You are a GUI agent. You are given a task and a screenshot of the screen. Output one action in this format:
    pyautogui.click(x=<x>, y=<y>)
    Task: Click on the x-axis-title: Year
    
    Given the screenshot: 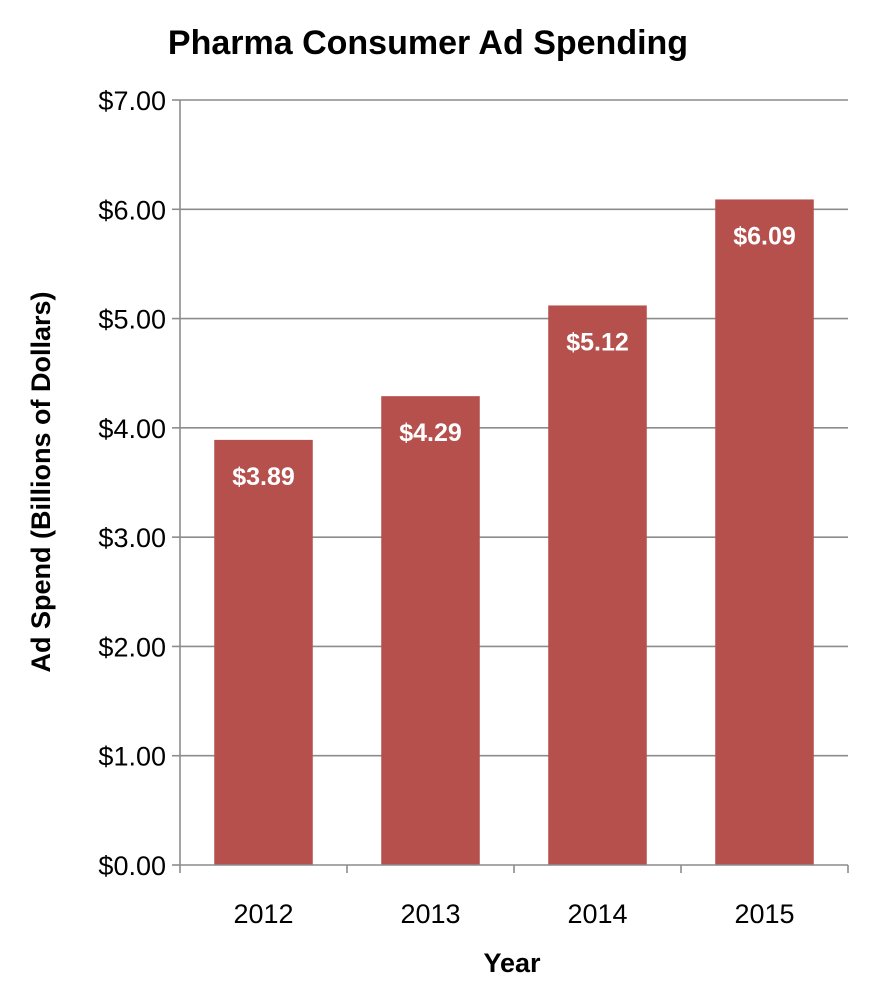 What is the action you would take?
    pyautogui.click(x=512, y=963)
    